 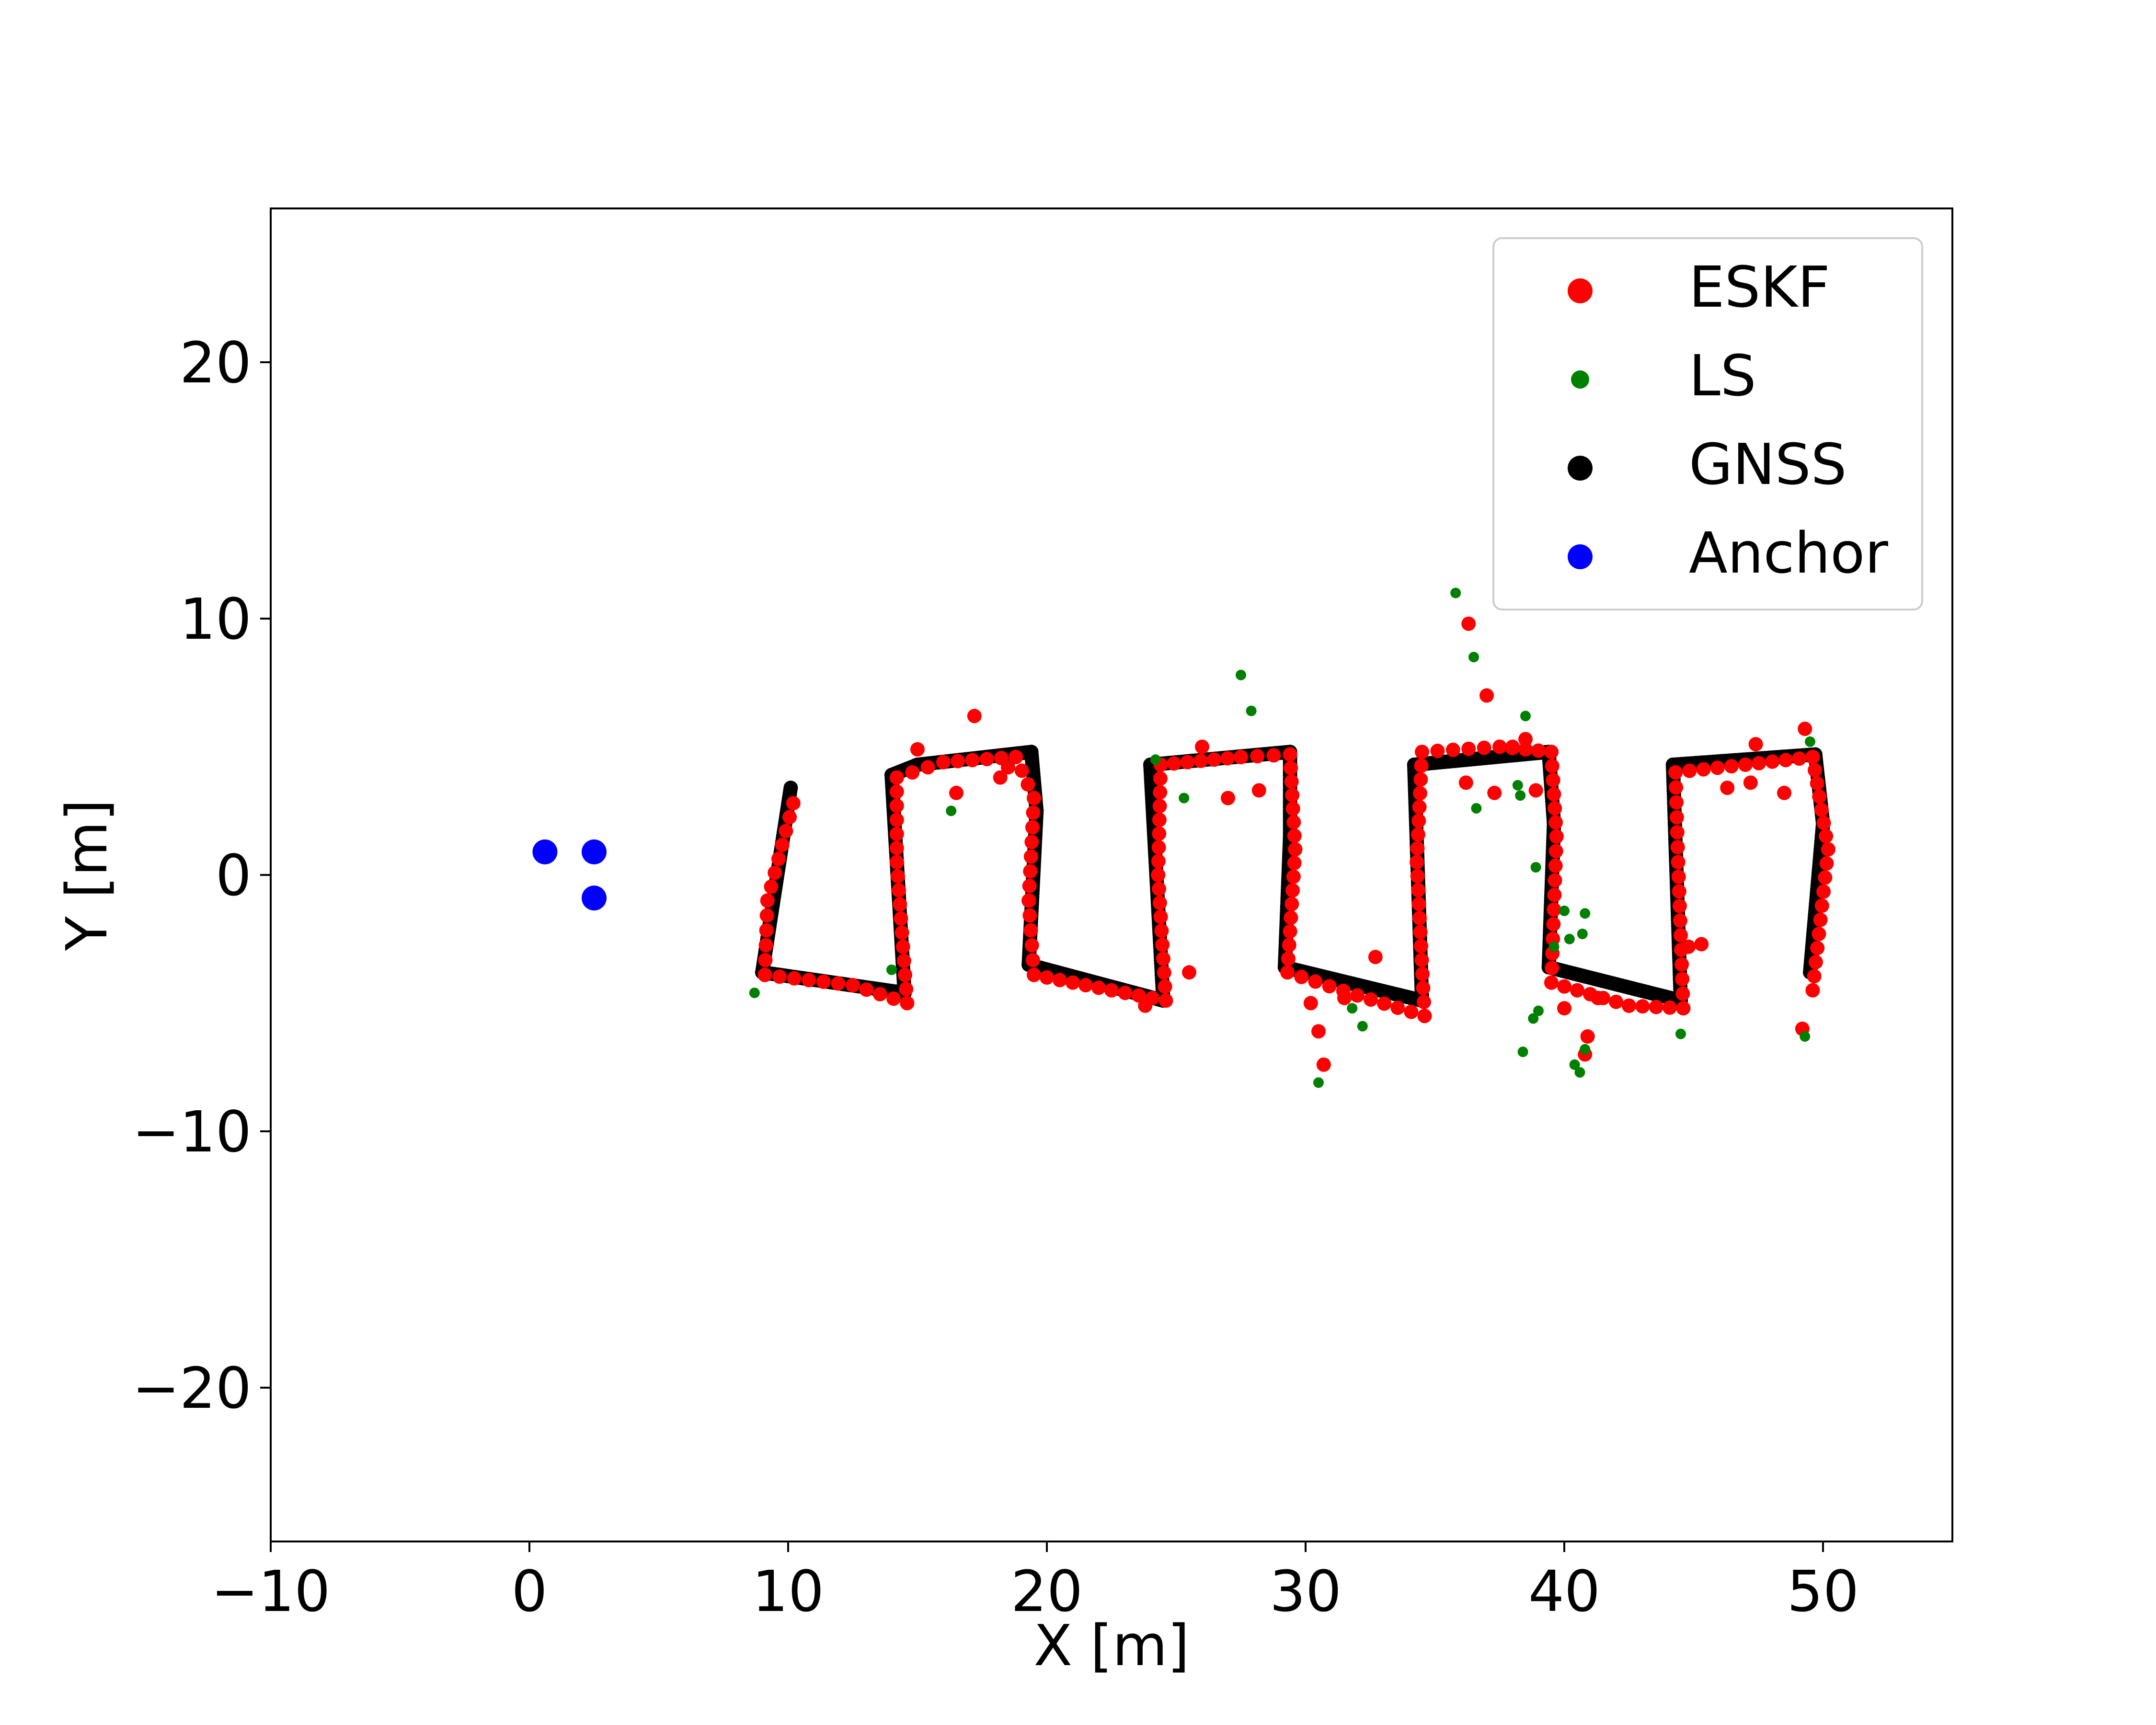 What do you see at coordinates (529, 1591) in the screenshot?
I see `x-tick-label: 0` at bounding box center [529, 1591].